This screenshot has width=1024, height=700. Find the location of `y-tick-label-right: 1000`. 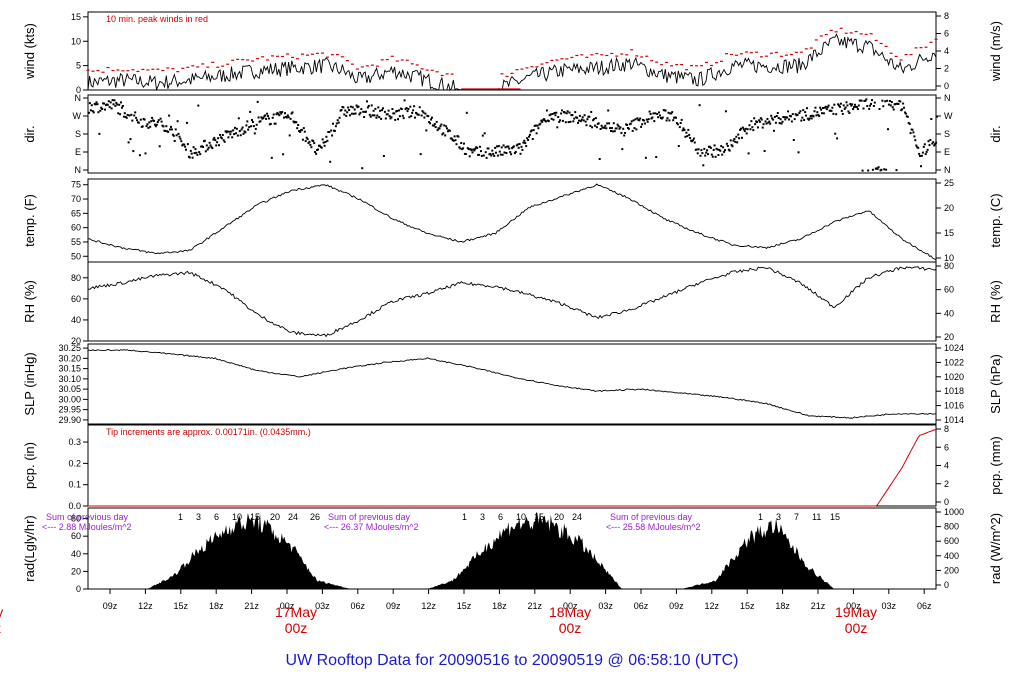

y-tick-label-right: 1000 is located at coordinates (954, 512).